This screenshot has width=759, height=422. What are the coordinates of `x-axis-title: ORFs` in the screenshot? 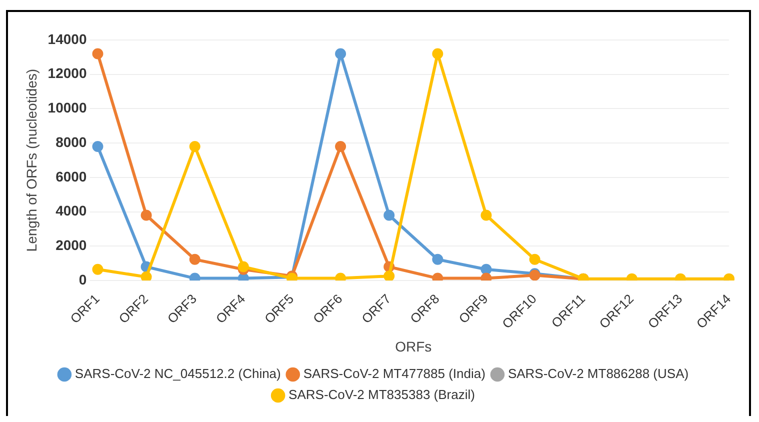 It's located at (413, 346).